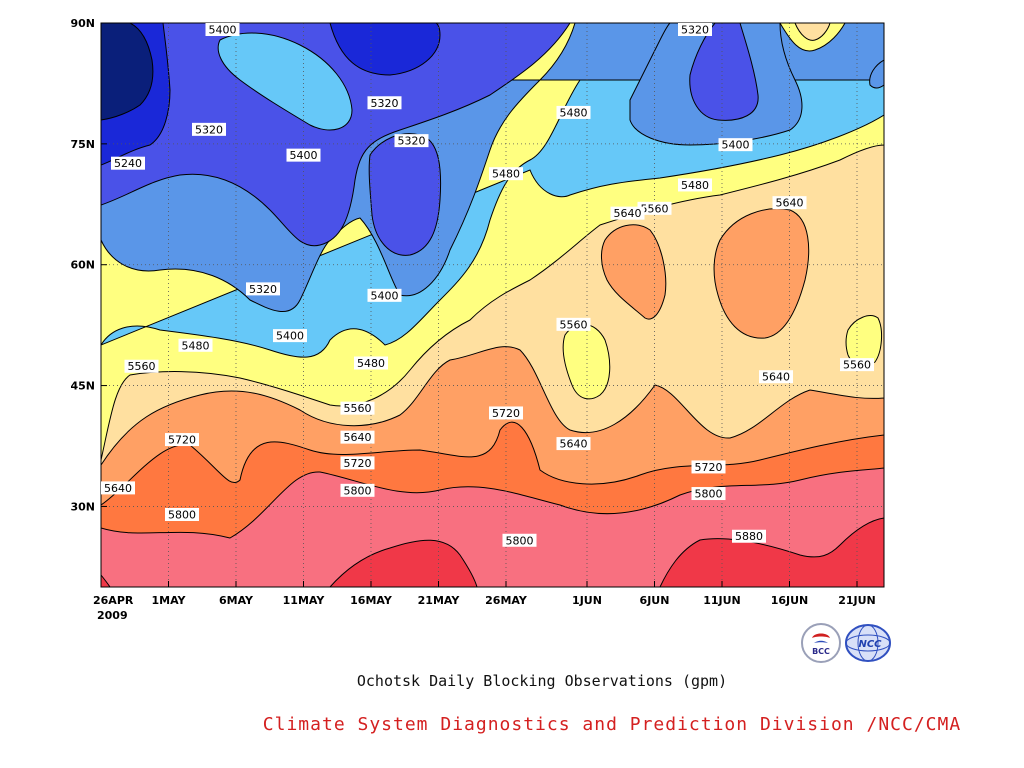  I want to click on contour-label: 5800, so click(519, 540).